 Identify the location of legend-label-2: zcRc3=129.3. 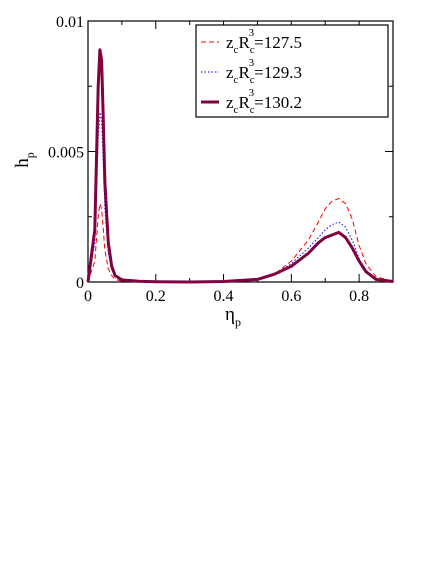
(264, 71).